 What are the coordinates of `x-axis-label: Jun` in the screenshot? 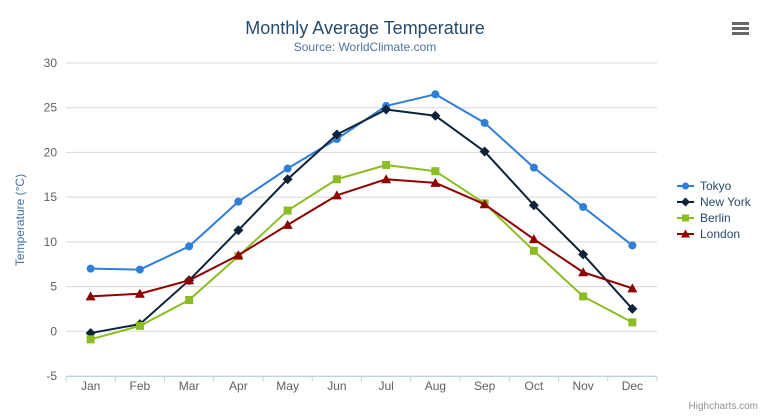 It's located at (336, 386).